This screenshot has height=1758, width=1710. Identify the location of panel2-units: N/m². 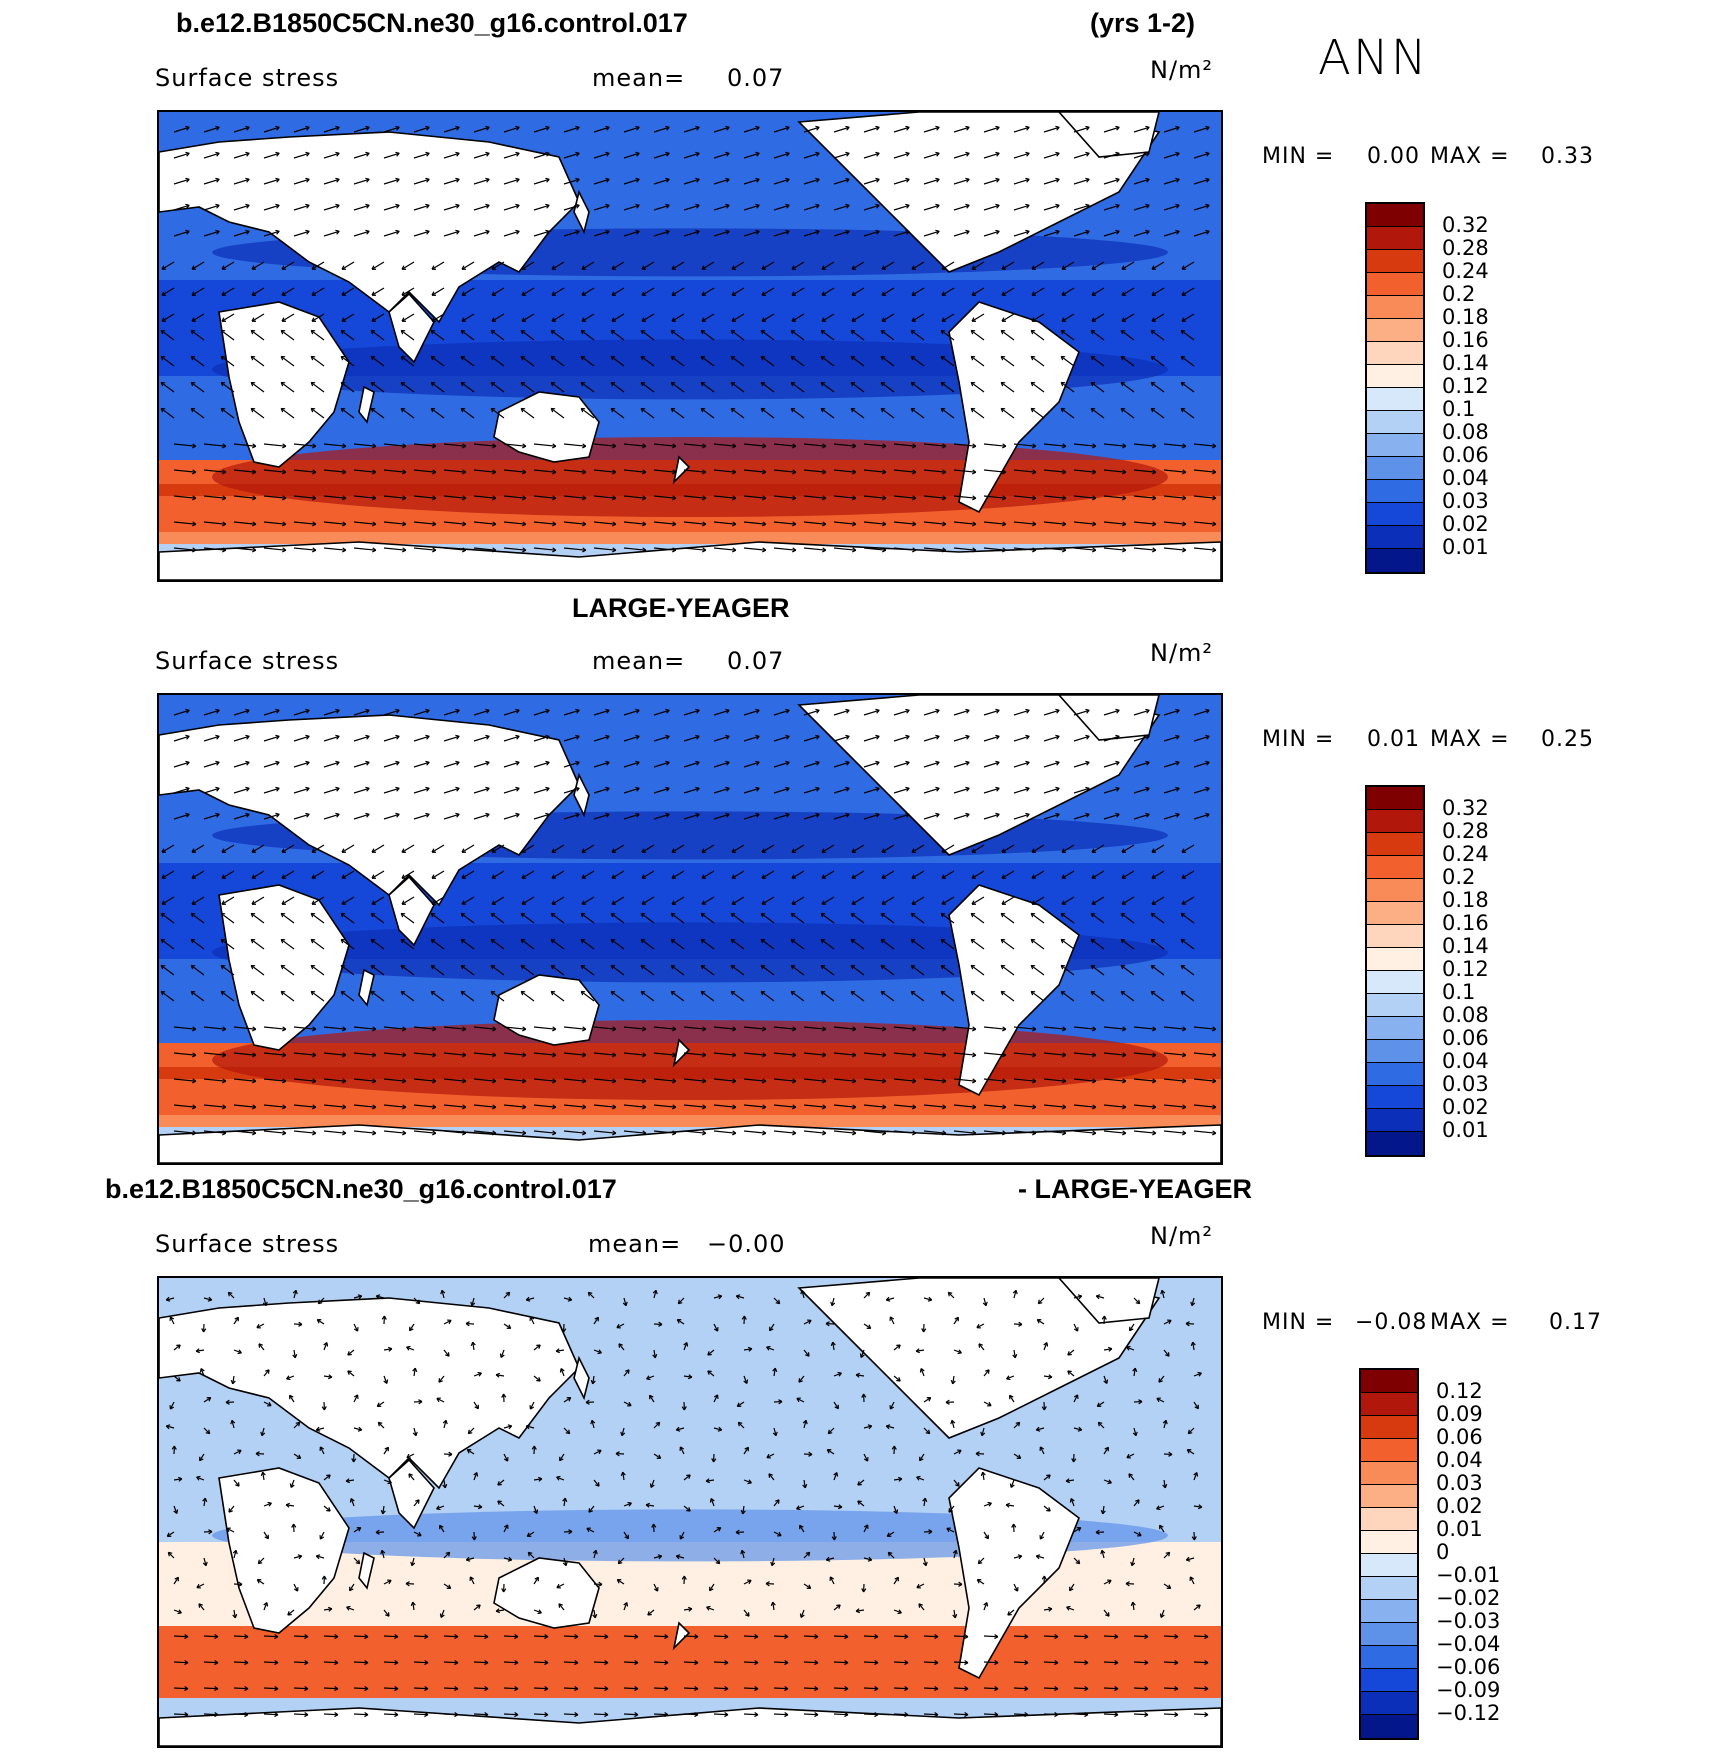
(1182, 653).